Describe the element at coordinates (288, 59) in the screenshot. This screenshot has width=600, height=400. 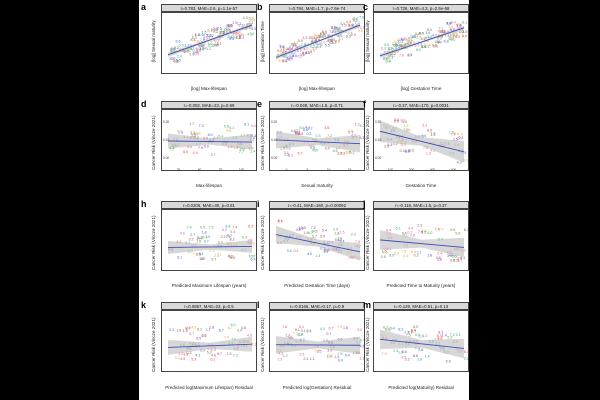
I see `data-point: 8.2` at that location.